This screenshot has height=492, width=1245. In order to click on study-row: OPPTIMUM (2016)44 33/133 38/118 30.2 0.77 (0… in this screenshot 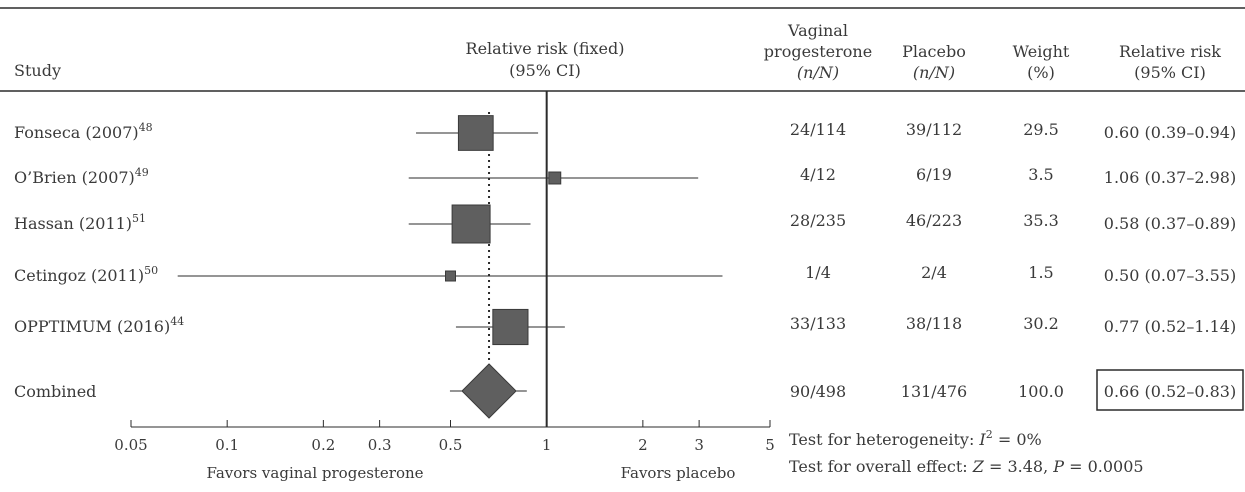, I will do `click(625, 327)`.